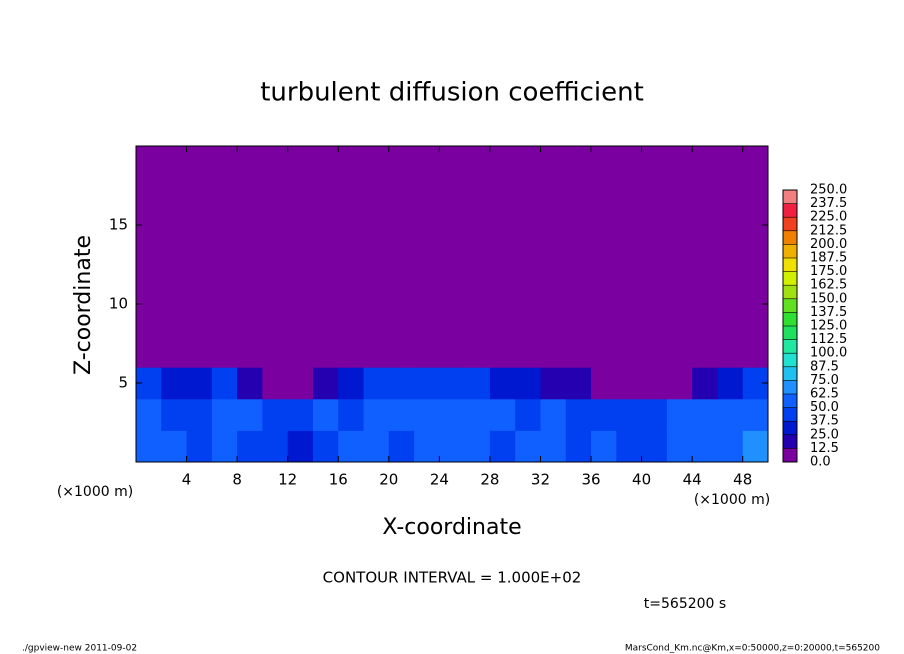 This screenshot has height=654, width=904. What do you see at coordinates (828, 326) in the screenshot?
I see `colorbar-label: 125.0` at bounding box center [828, 326].